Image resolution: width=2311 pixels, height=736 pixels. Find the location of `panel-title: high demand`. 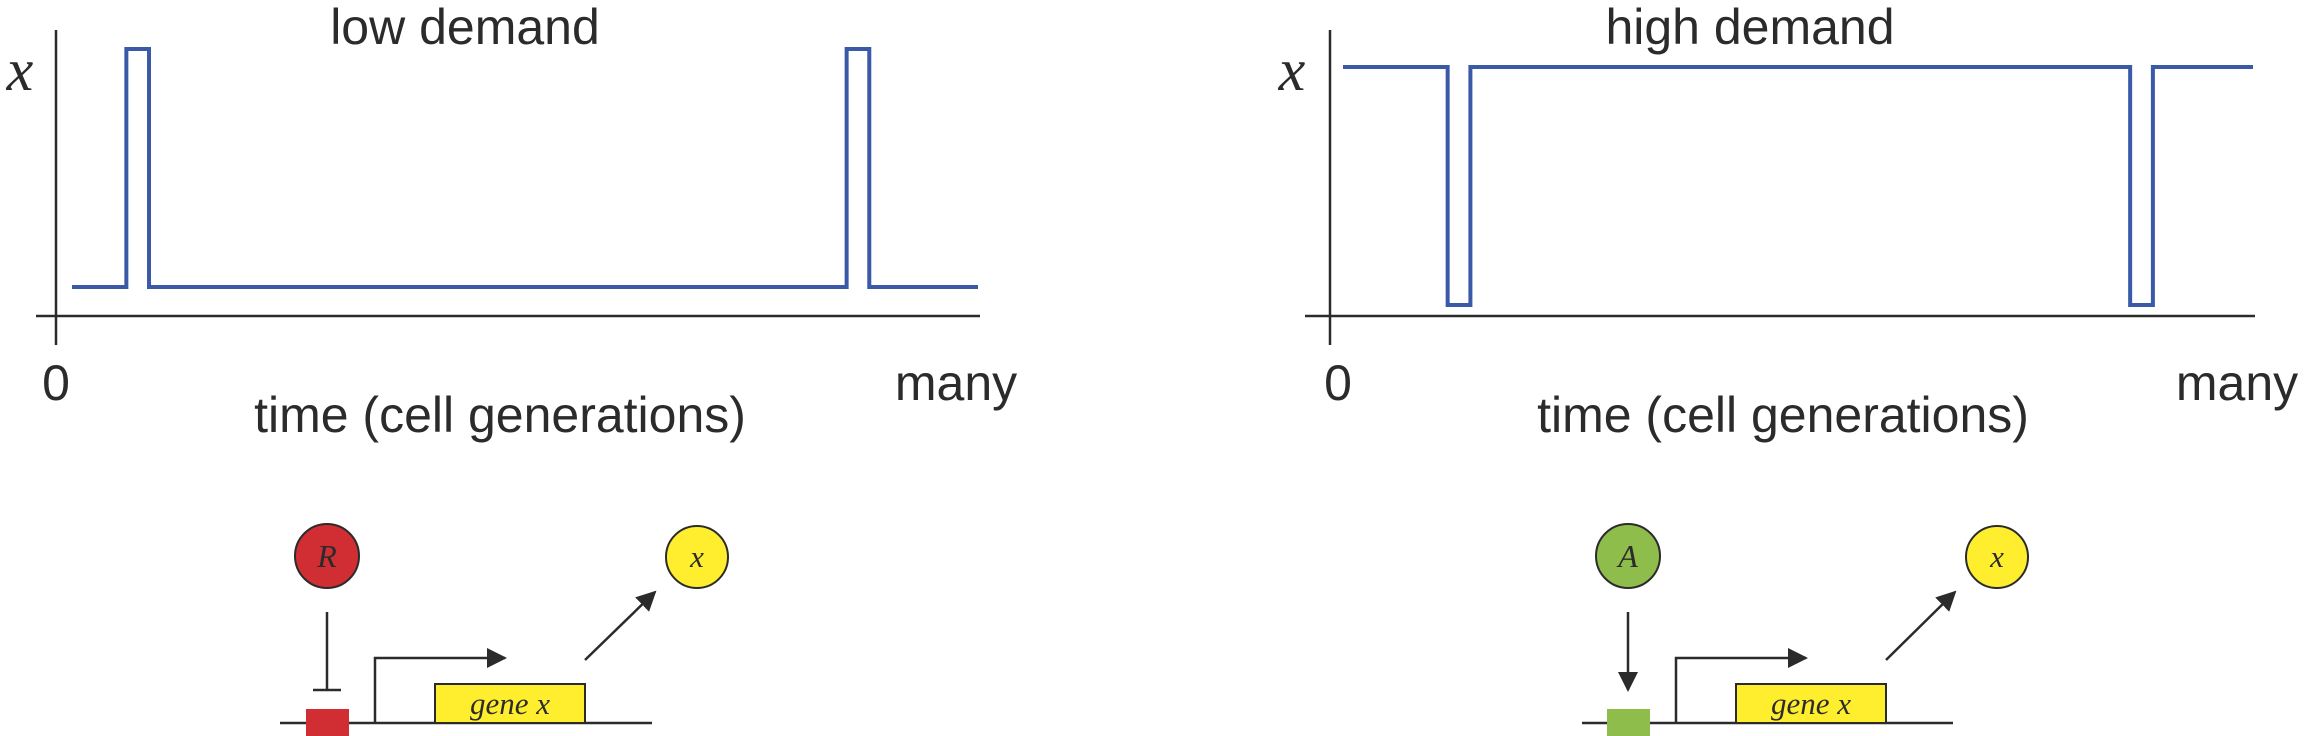

panel-title: high demand is located at coordinates (1749, 27).